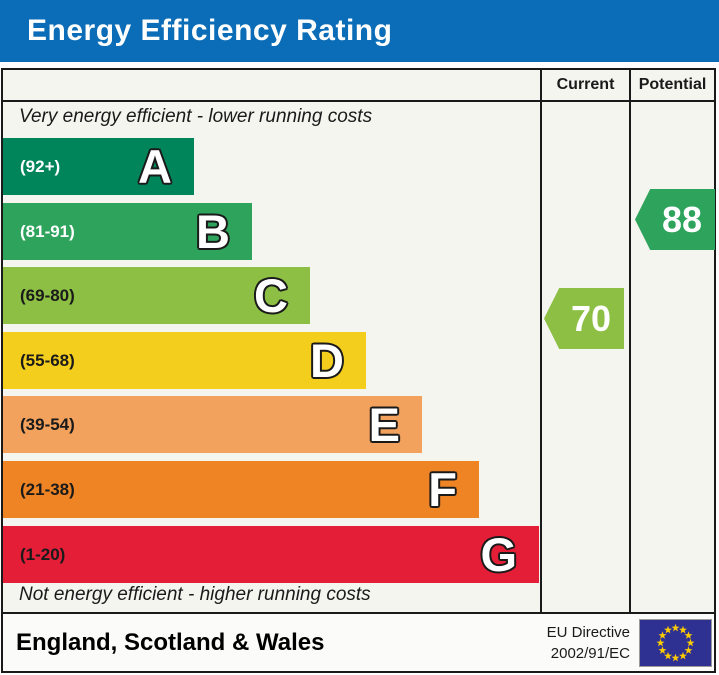 The width and height of the screenshot is (719, 675). What do you see at coordinates (210, 30) in the screenshot?
I see `page-title: Energy Efficiency Rating` at bounding box center [210, 30].